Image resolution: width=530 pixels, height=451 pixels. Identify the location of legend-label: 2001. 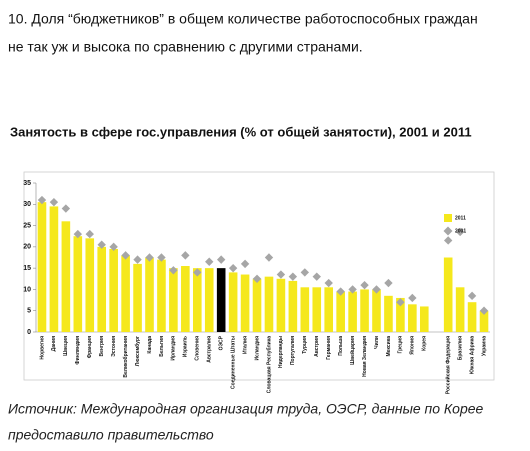
(460, 231).